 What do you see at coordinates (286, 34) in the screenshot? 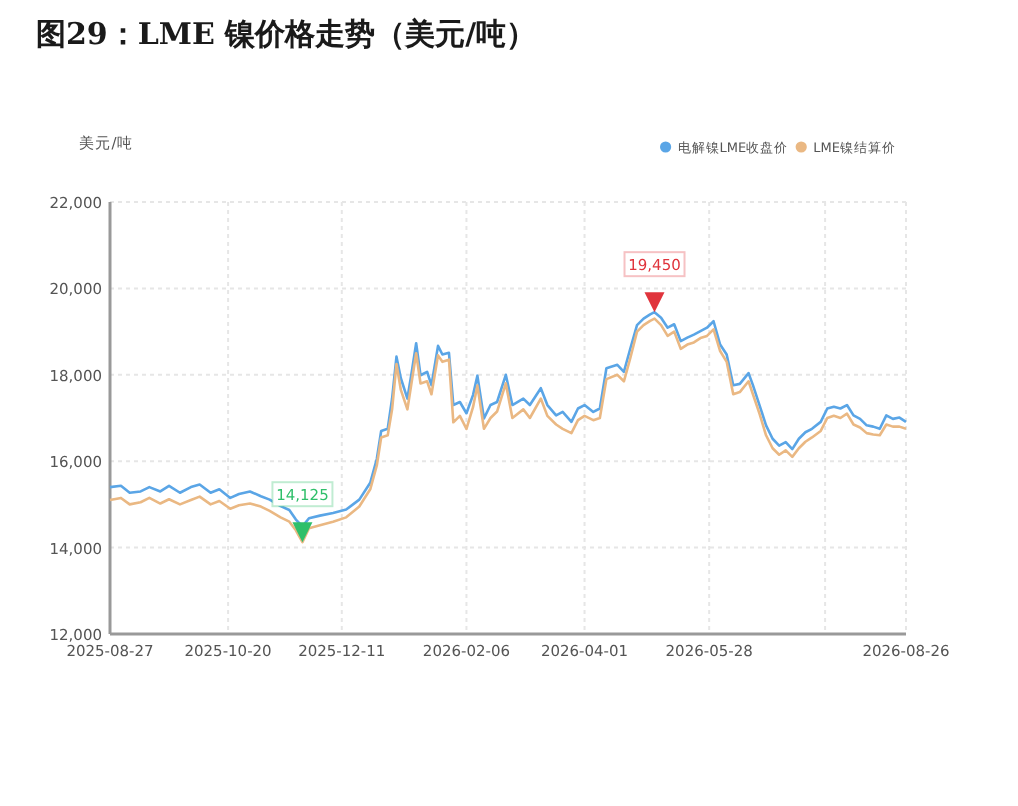
I see `chart-title: 图29：LME 镍价格走势（美元/吨）` at bounding box center [286, 34].